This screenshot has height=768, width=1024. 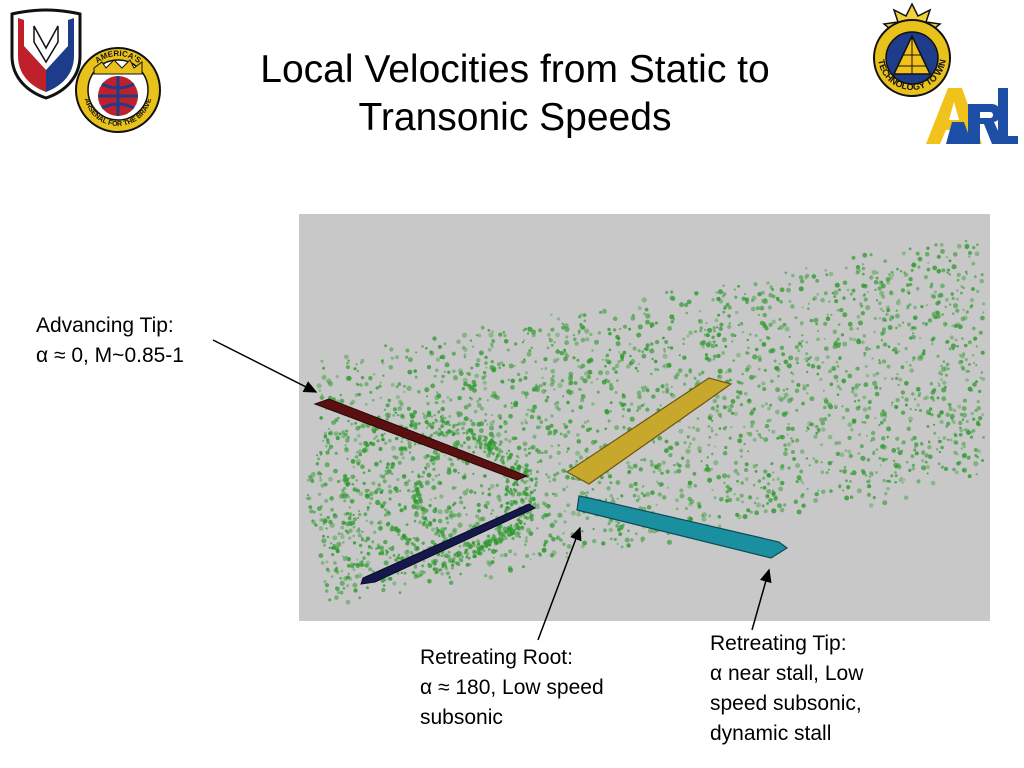 What do you see at coordinates (421, 439) in the screenshot?
I see `advancing-tip-blade` at bounding box center [421, 439].